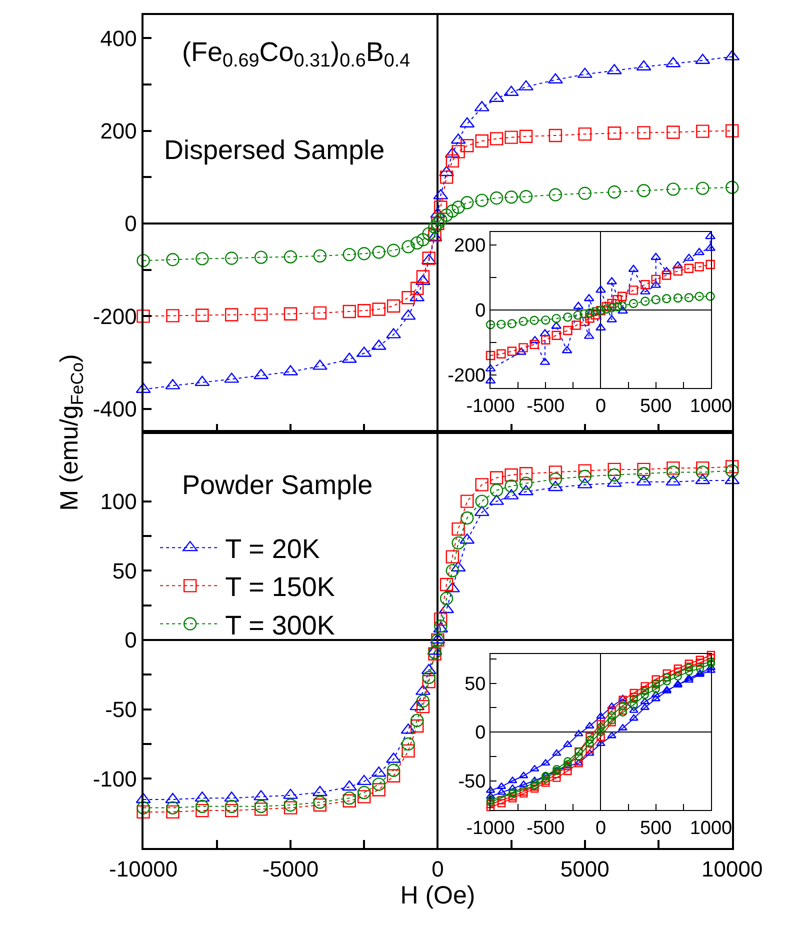 Image resolution: width=798 pixels, height=930 pixels. What do you see at coordinates (118, 38) in the screenshot?
I see `y-tick-label: 400` at bounding box center [118, 38].